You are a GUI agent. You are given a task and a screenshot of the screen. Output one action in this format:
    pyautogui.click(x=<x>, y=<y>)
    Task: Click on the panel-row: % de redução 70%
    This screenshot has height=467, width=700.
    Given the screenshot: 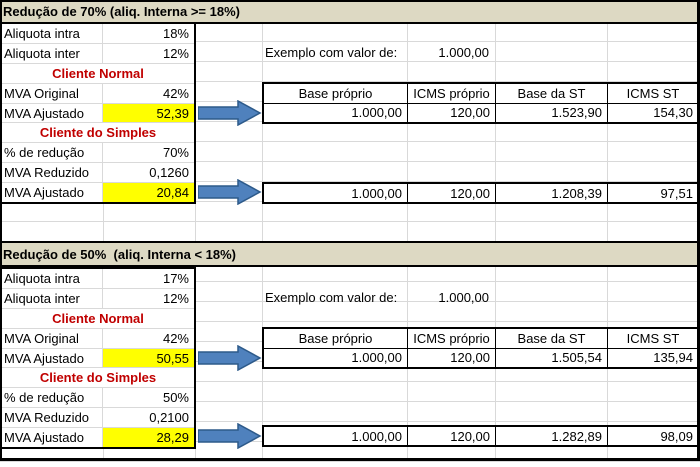 What is the action you would take?
    pyautogui.click(x=98, y=153)
    